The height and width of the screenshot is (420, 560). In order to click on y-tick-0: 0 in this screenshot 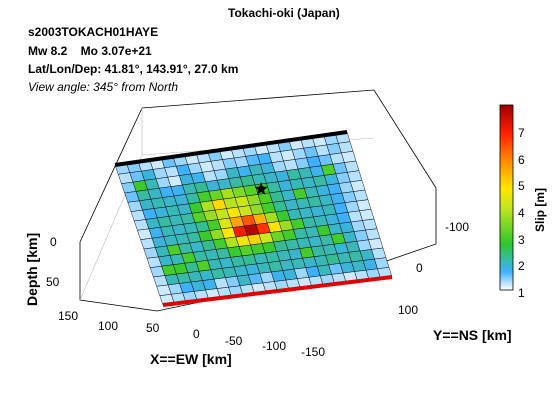, I will do `click(419, 268)`.